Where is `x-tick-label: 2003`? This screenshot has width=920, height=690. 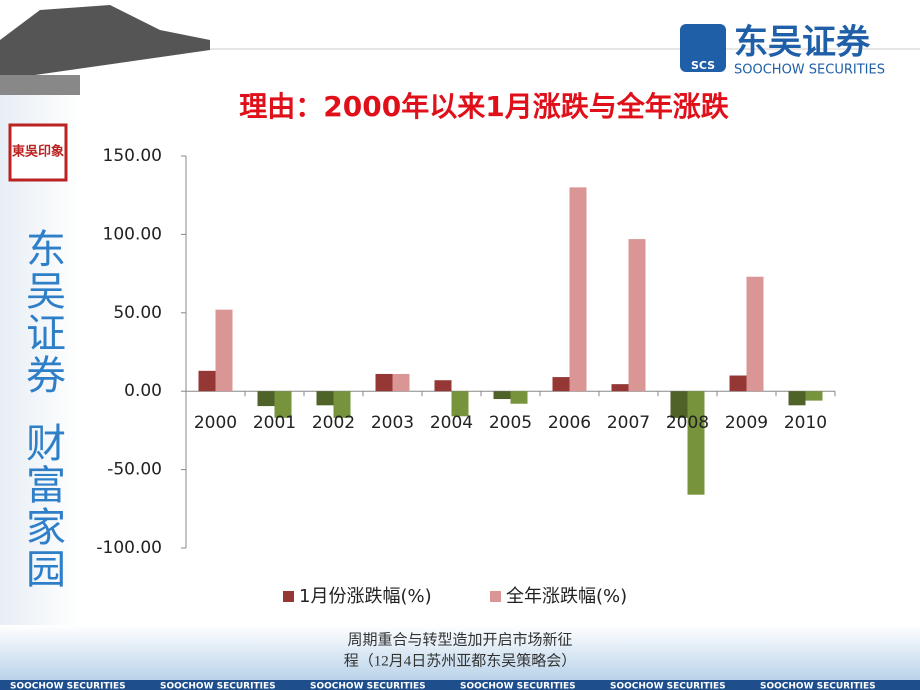 x-tick-label: 2003 is located at coordinates (392, 423).